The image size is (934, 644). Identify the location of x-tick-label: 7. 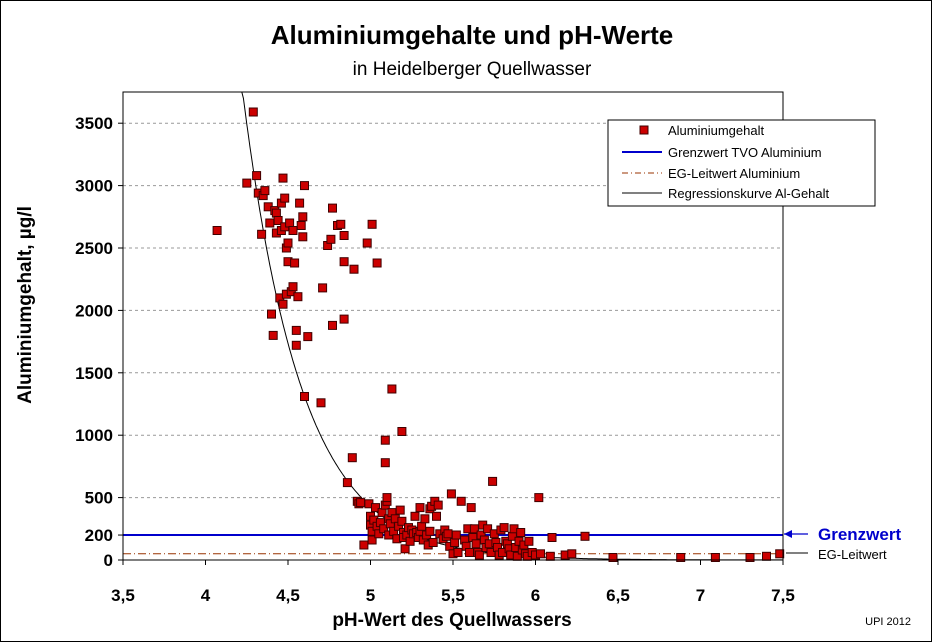
(700, 595).